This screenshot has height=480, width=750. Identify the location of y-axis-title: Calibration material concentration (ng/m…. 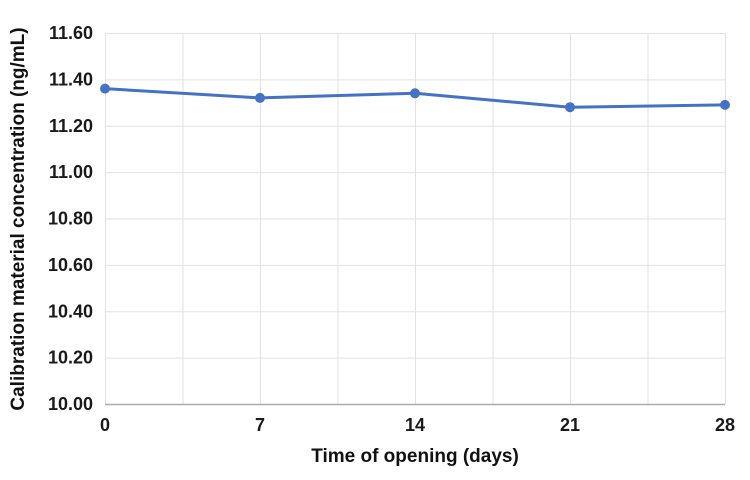
(18, 218).